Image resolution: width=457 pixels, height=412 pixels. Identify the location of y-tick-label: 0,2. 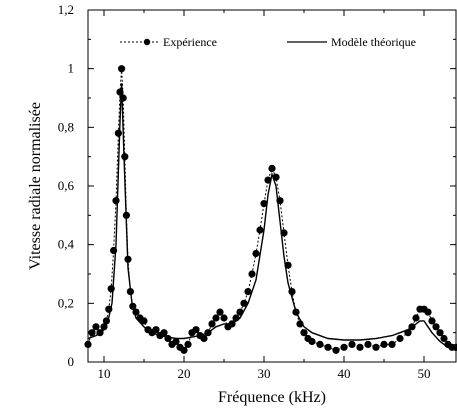
(66, 302).